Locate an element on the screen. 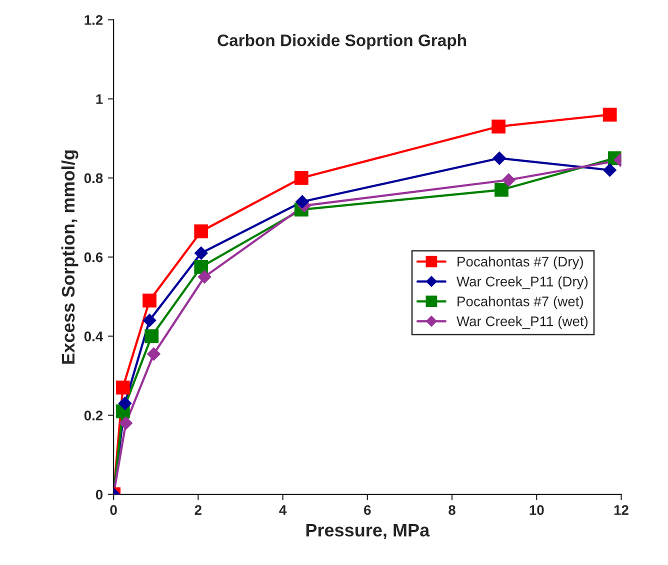 The width and height of the screenshot is (668, 565). x-tick-label: 2 is located at coordinates (198, 510).